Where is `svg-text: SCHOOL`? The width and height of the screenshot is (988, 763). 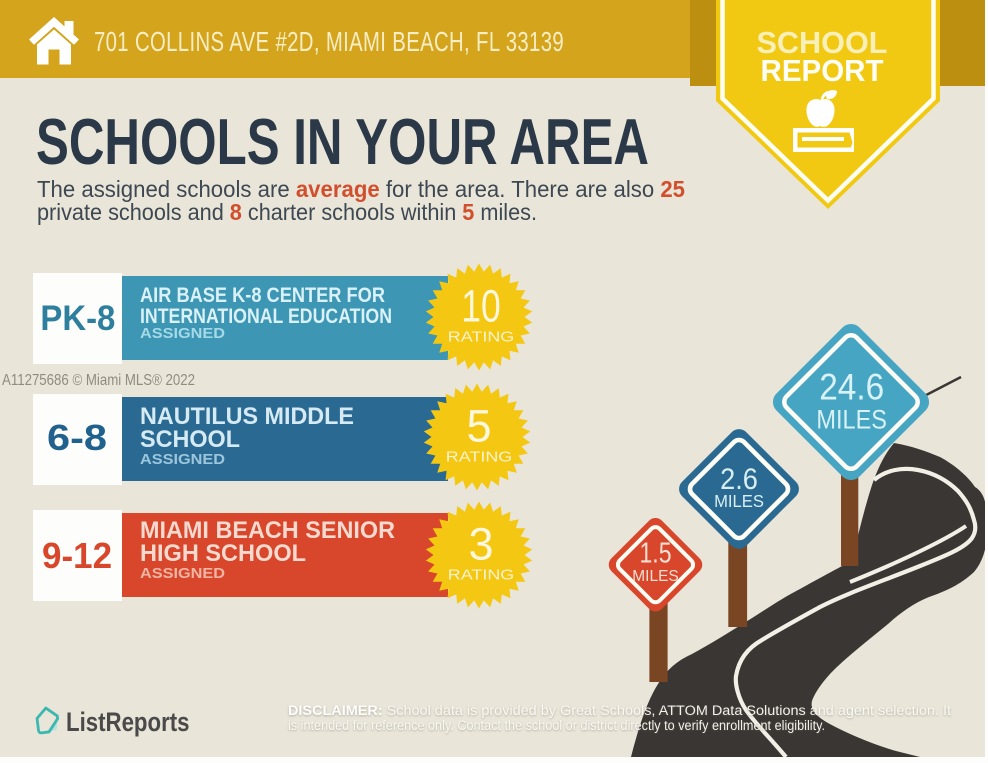
svg-text: SCHOOL is located at coordinates (822, 42).